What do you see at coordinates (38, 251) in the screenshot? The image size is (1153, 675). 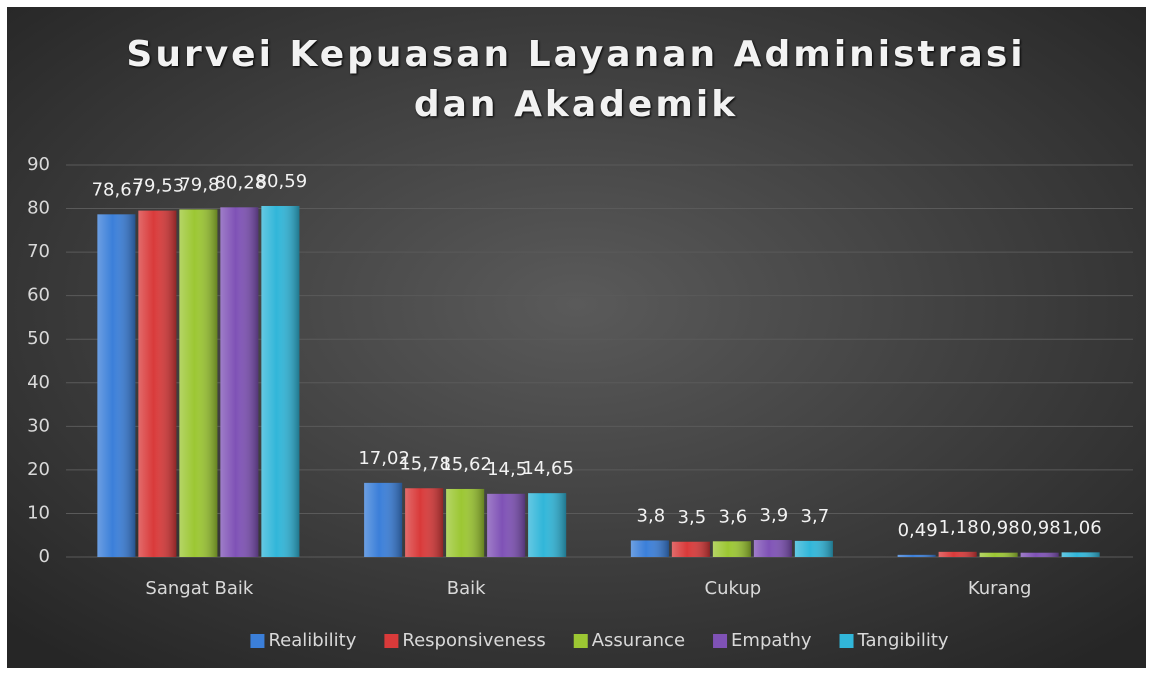 I see `y-tick-label: 70` at bounding box center [38, 251].